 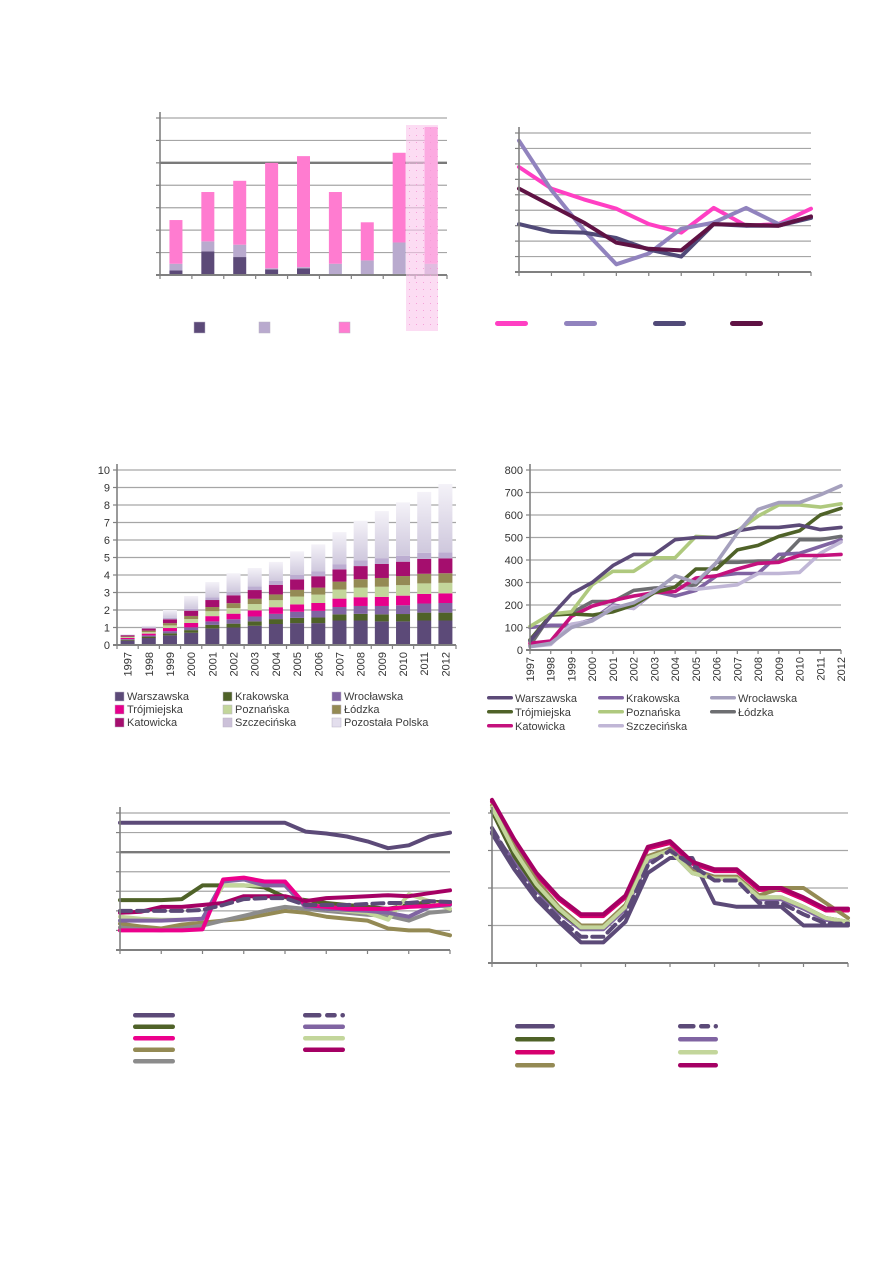 I want to click on legend-label: Wrocławska, so click(x=768, y=699).